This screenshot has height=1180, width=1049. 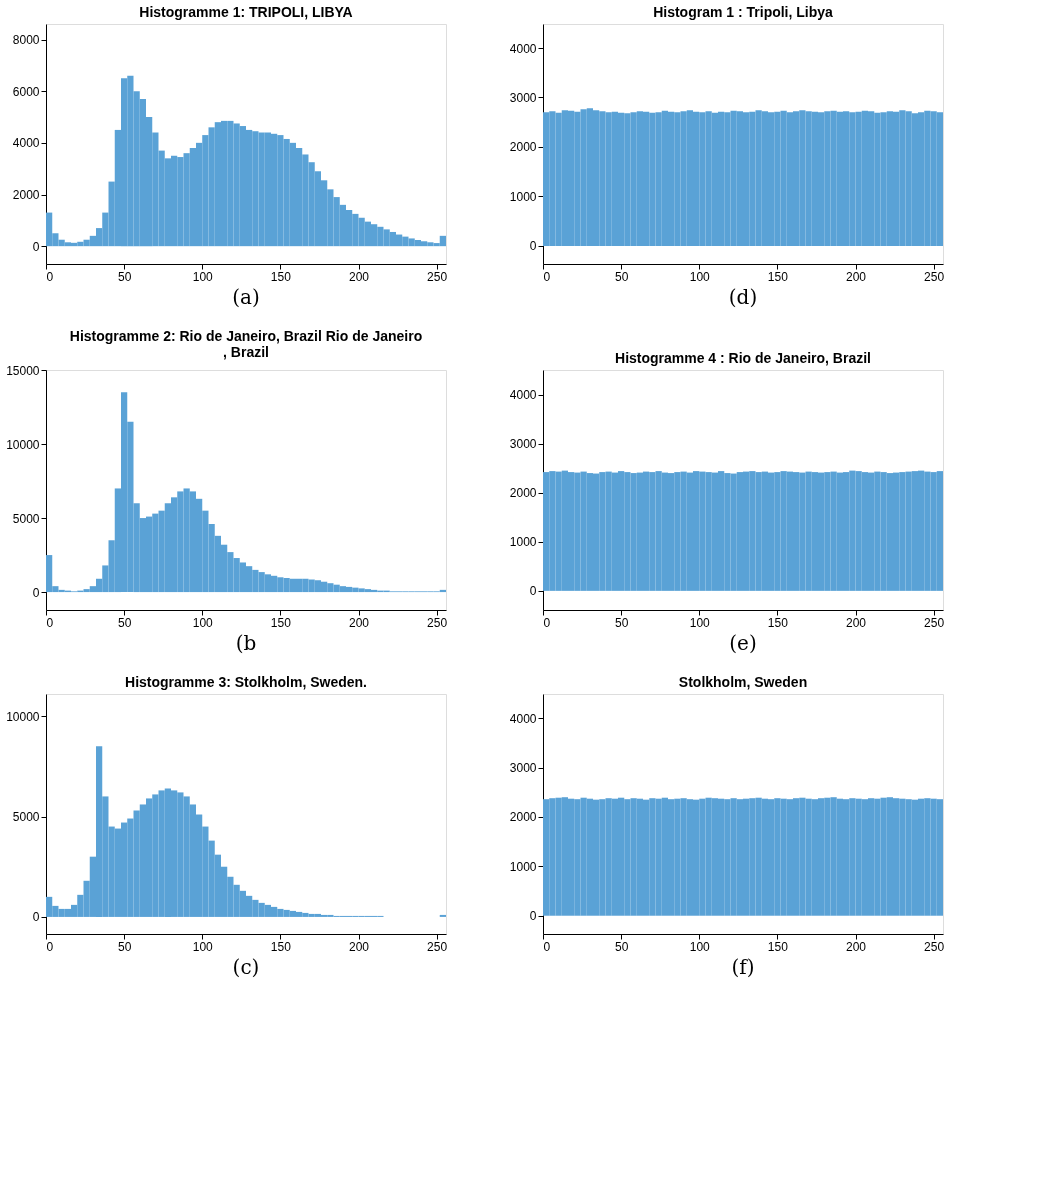 I want to click on chart-title: Histogramme 3: Stolkholm, Sweden., so click(x=246, y=682).